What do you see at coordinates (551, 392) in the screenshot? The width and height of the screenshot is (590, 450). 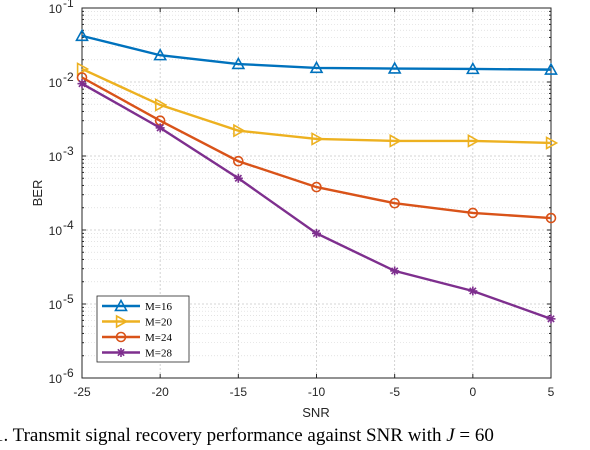 I see `x-tick-label: 5` at bounding box center [551, 392].